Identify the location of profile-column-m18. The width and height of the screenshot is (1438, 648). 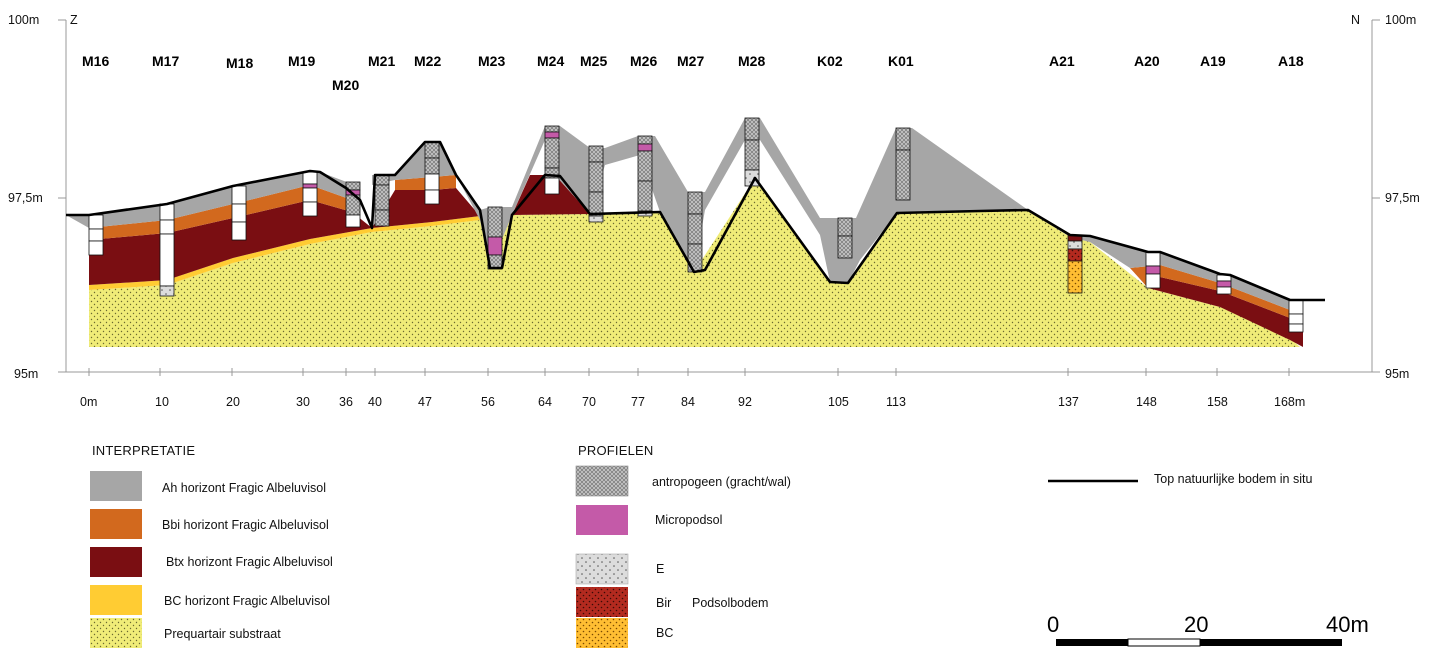
(239, 213).